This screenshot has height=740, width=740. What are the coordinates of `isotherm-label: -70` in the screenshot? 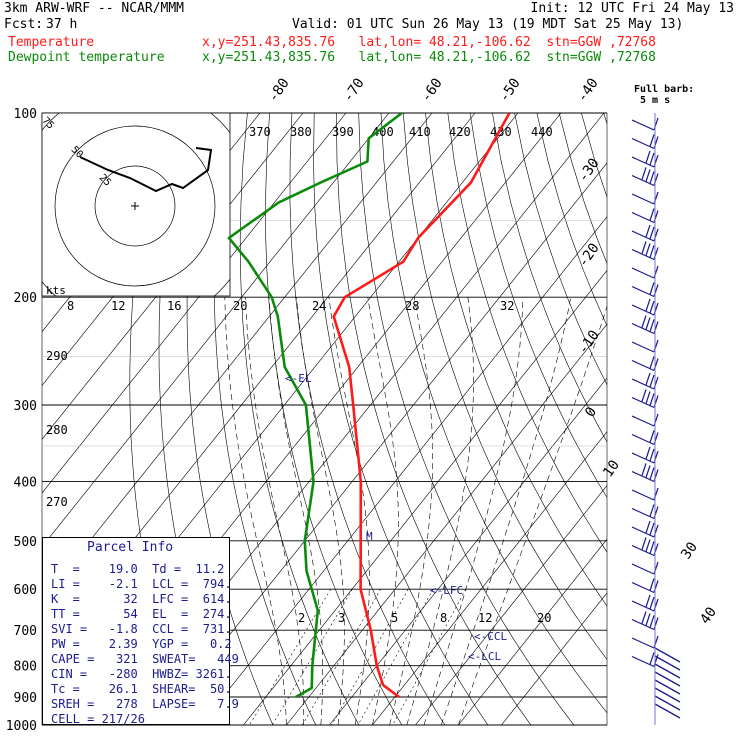 It's located at (354, 90).